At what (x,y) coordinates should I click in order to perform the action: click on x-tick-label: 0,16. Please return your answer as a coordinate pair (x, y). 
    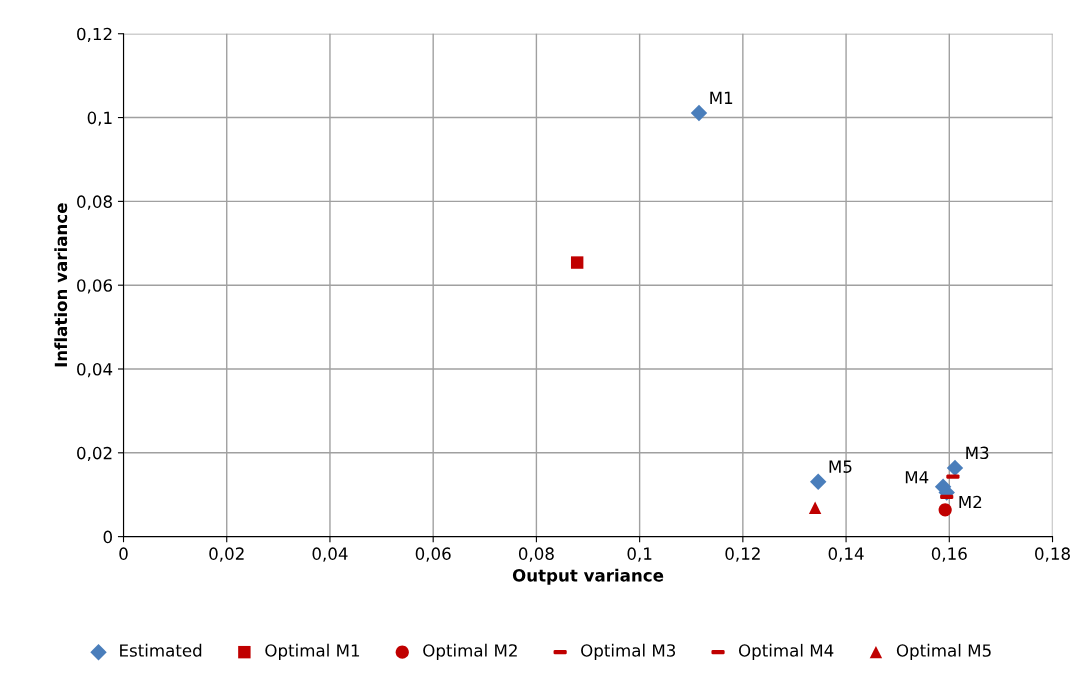
    Looking at the image, I should click on (949, 554).